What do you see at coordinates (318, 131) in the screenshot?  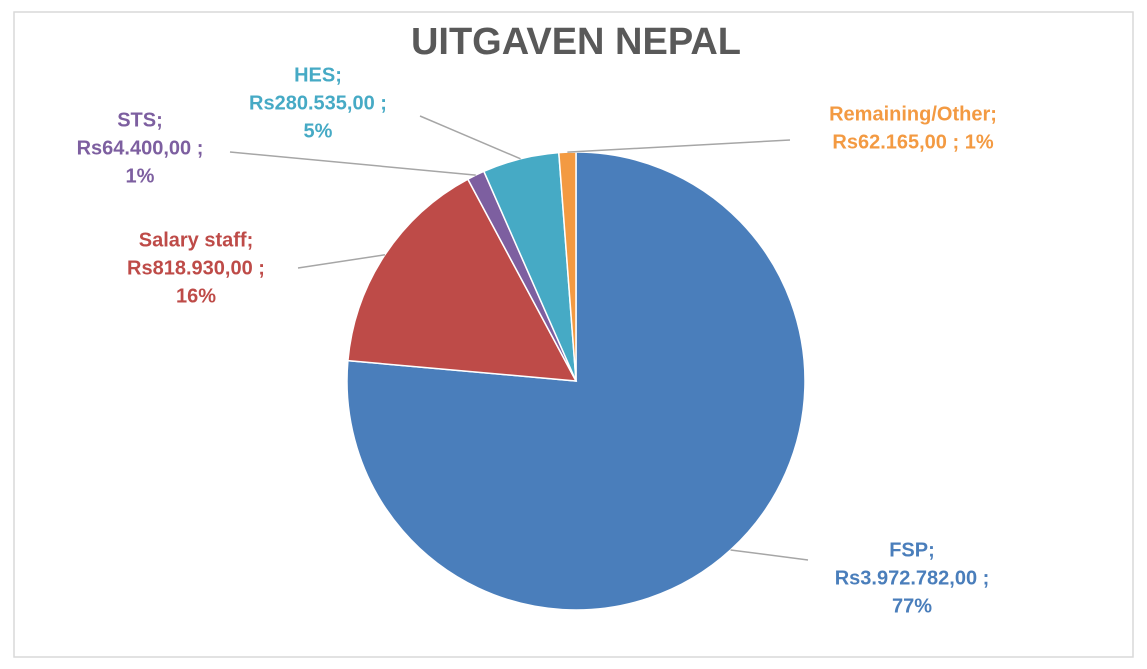 I see `data-label: 5%` at bounding box center [318, 131].